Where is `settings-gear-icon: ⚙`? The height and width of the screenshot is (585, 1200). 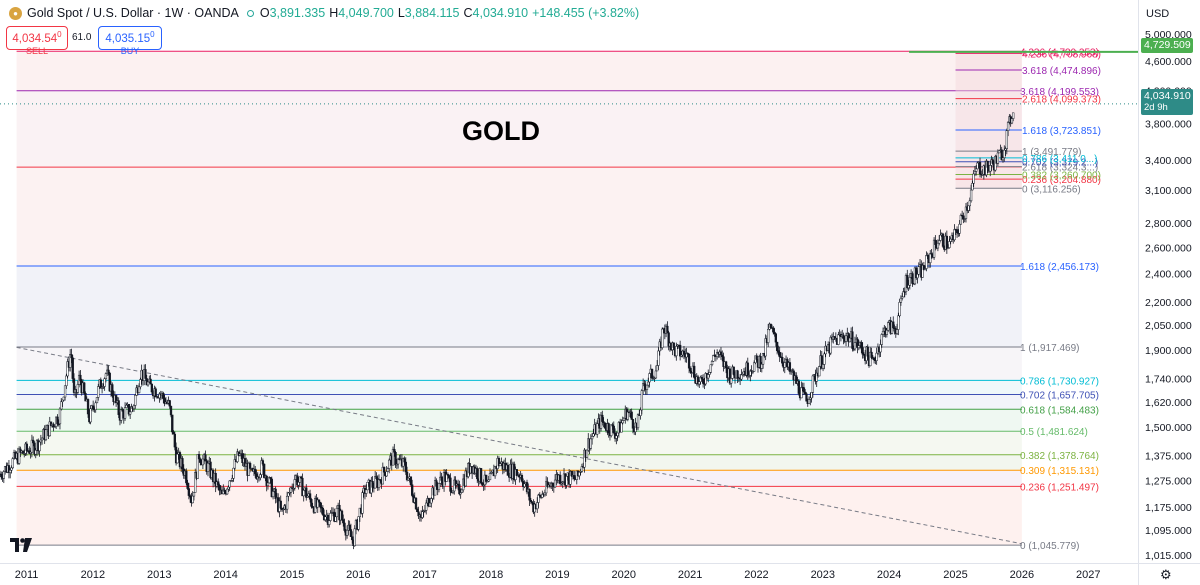 settings-gear-icon: ⚙ is located at coordinates (1166, 574).